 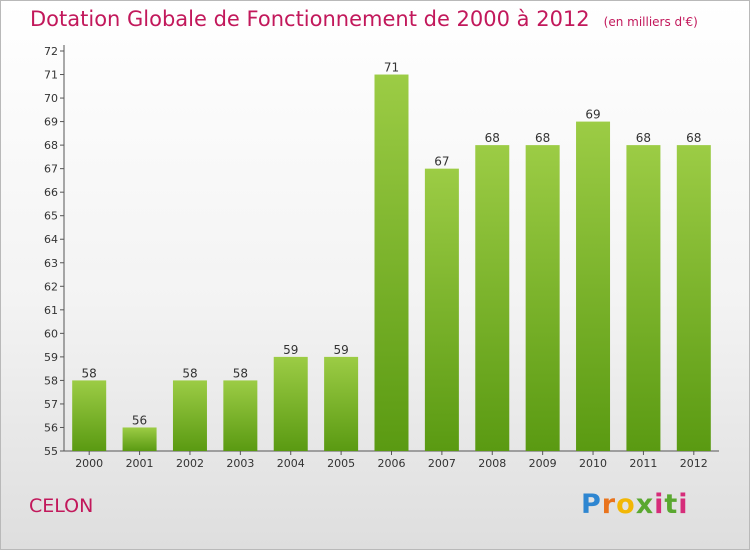 I want to click on y-tick-label: 71, so click(x=51, y=75).